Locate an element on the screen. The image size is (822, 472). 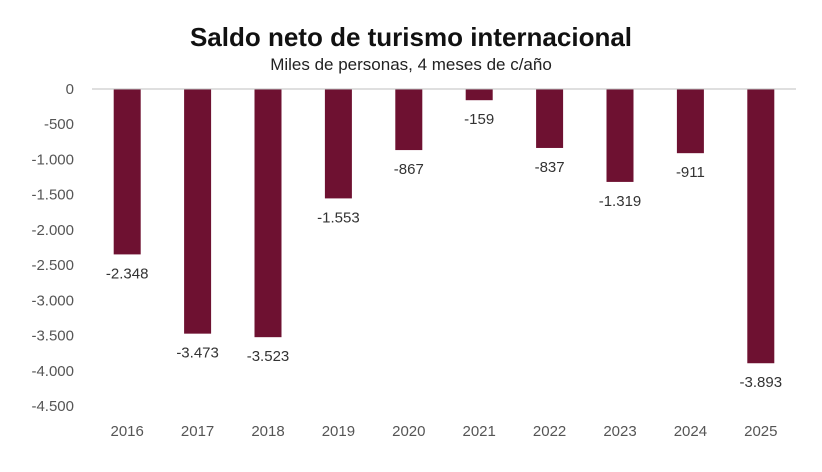
data-label-2022: -837 is located at coordinates (550, 167).